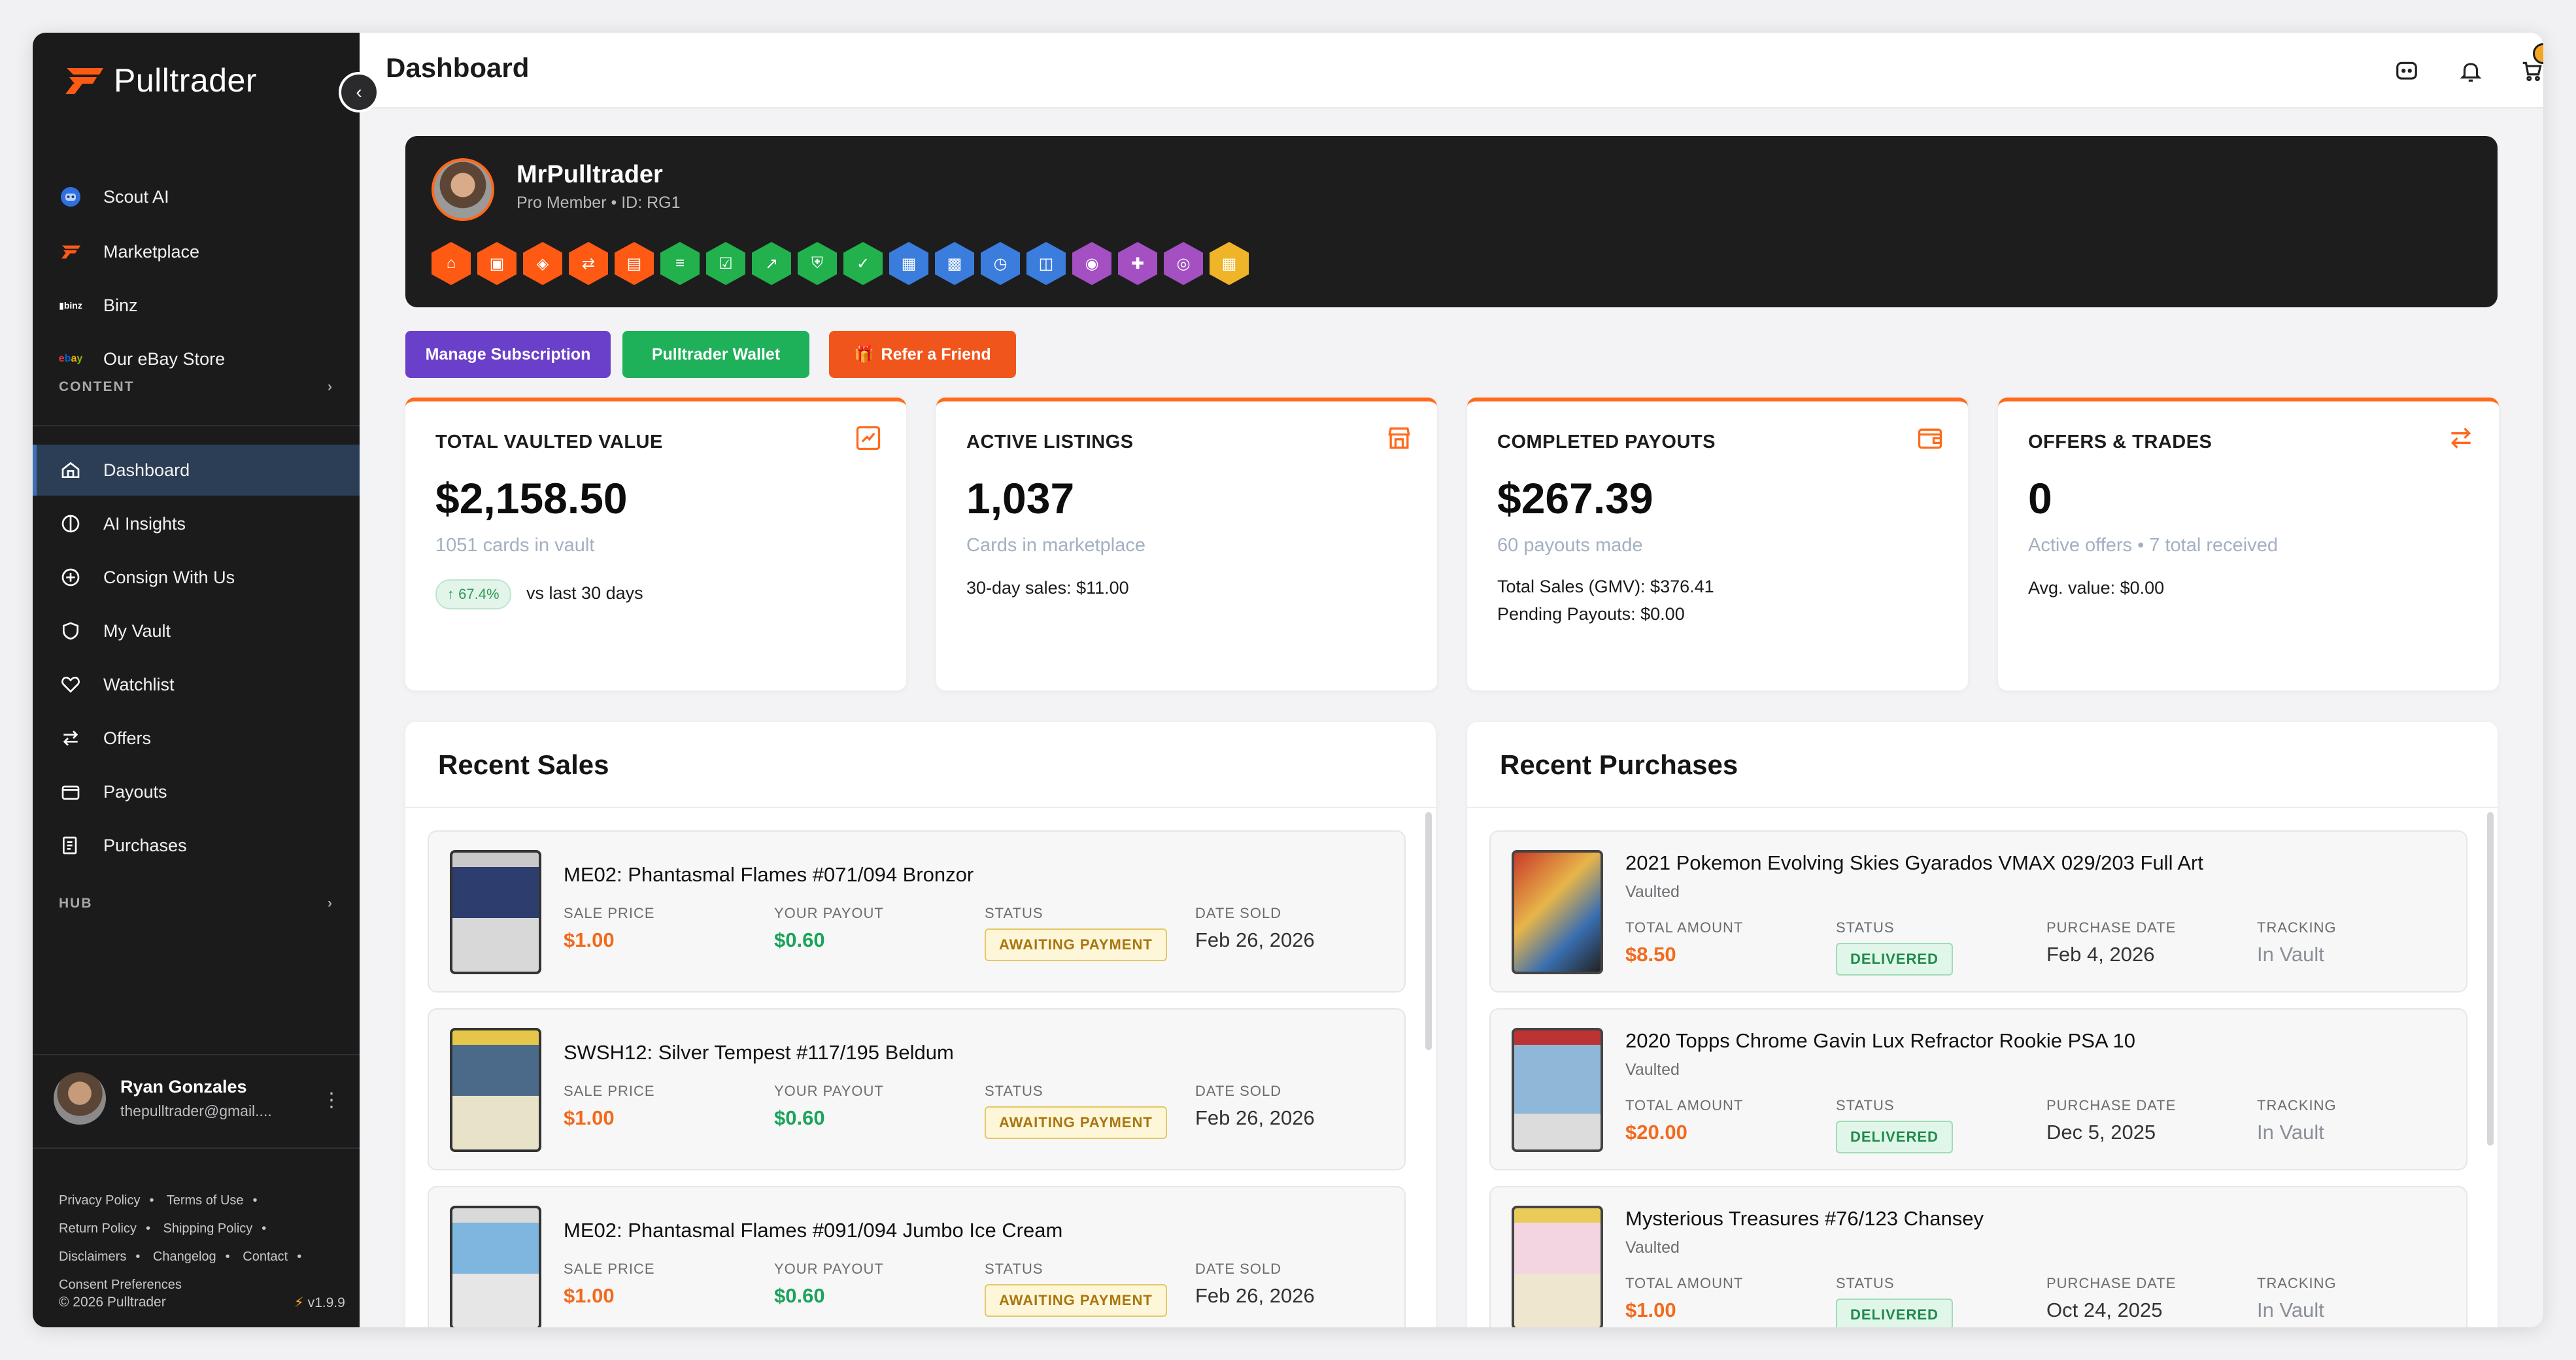 The image size is (2576, 1360). I want to click on refer-friend-button: 🎁 Refer a Friend, so click(922, 354).